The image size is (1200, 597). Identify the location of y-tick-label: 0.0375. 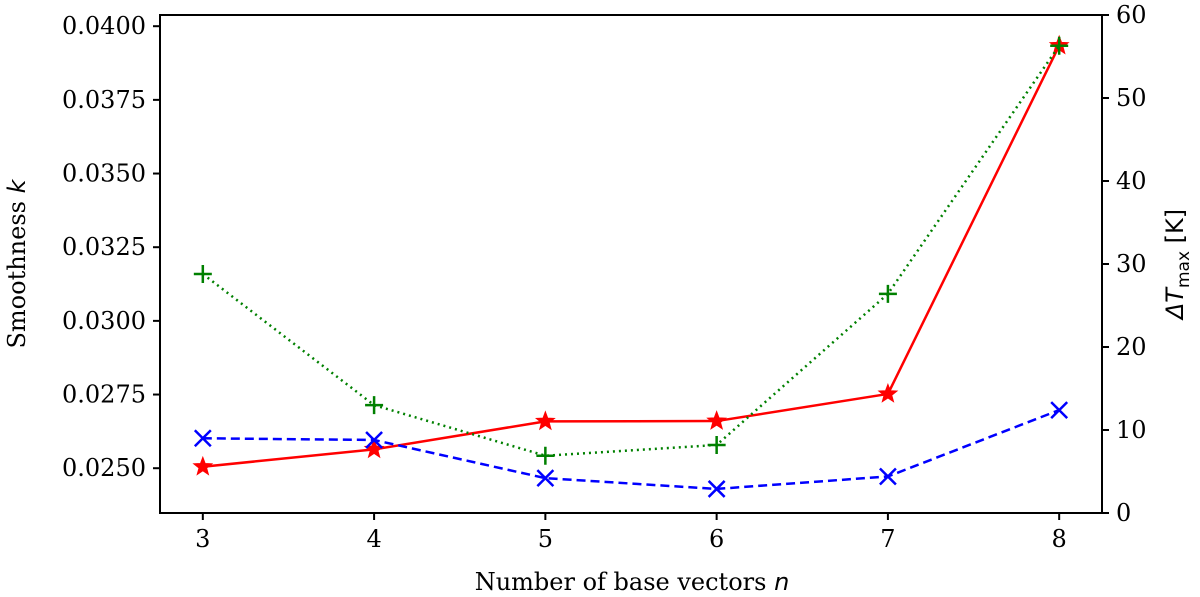
(104, 100).